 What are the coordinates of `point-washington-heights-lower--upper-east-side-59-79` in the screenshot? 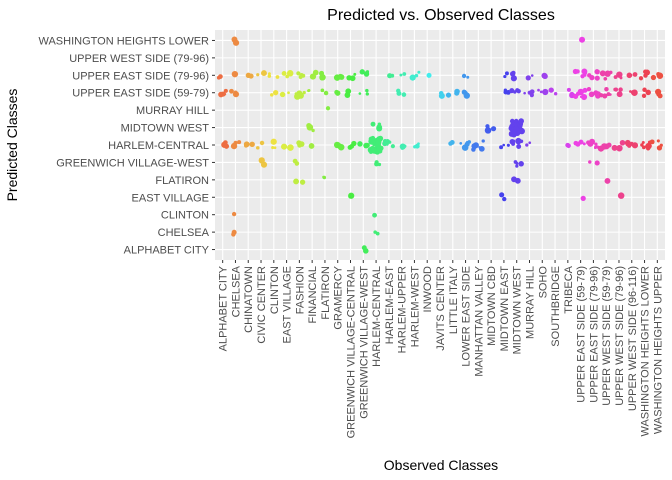 It's located at (648, 92).